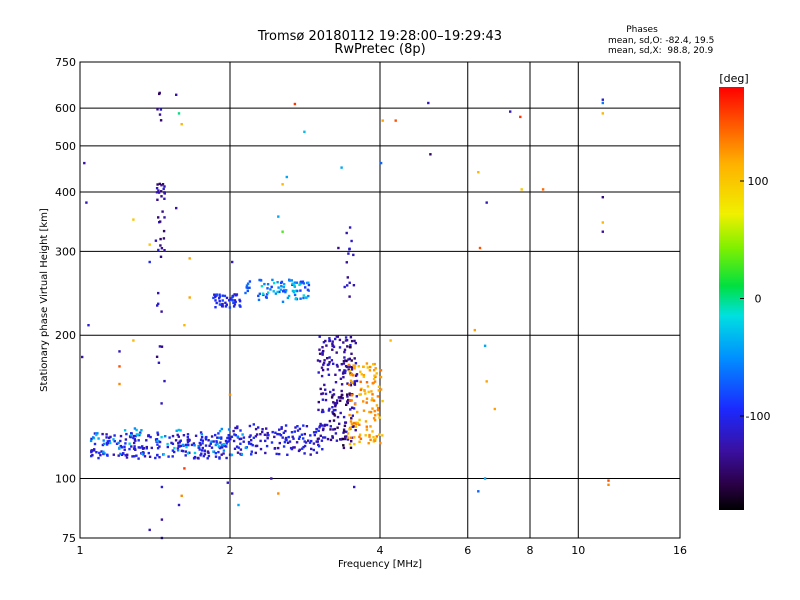  Describe the element at coordinates (578, 550) in the screenshot. I see `x-tick-label: 10` at that location.